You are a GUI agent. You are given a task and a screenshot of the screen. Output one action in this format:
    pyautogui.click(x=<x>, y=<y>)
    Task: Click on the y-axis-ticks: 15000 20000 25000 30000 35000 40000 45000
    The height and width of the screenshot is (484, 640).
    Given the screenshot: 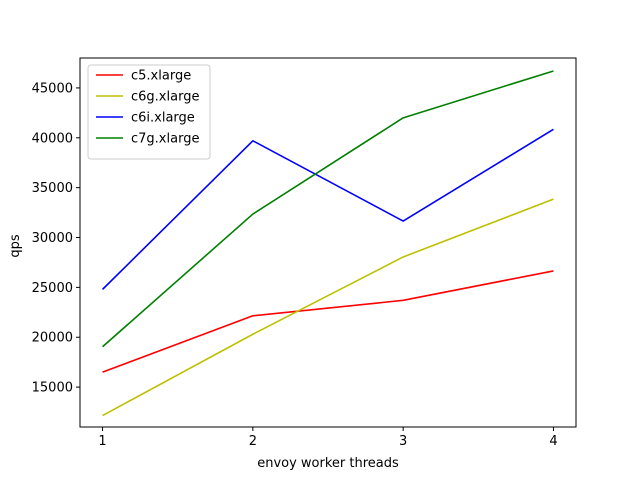 What is the action you would take?
    pyautogui.click(x=56, y=238)
    